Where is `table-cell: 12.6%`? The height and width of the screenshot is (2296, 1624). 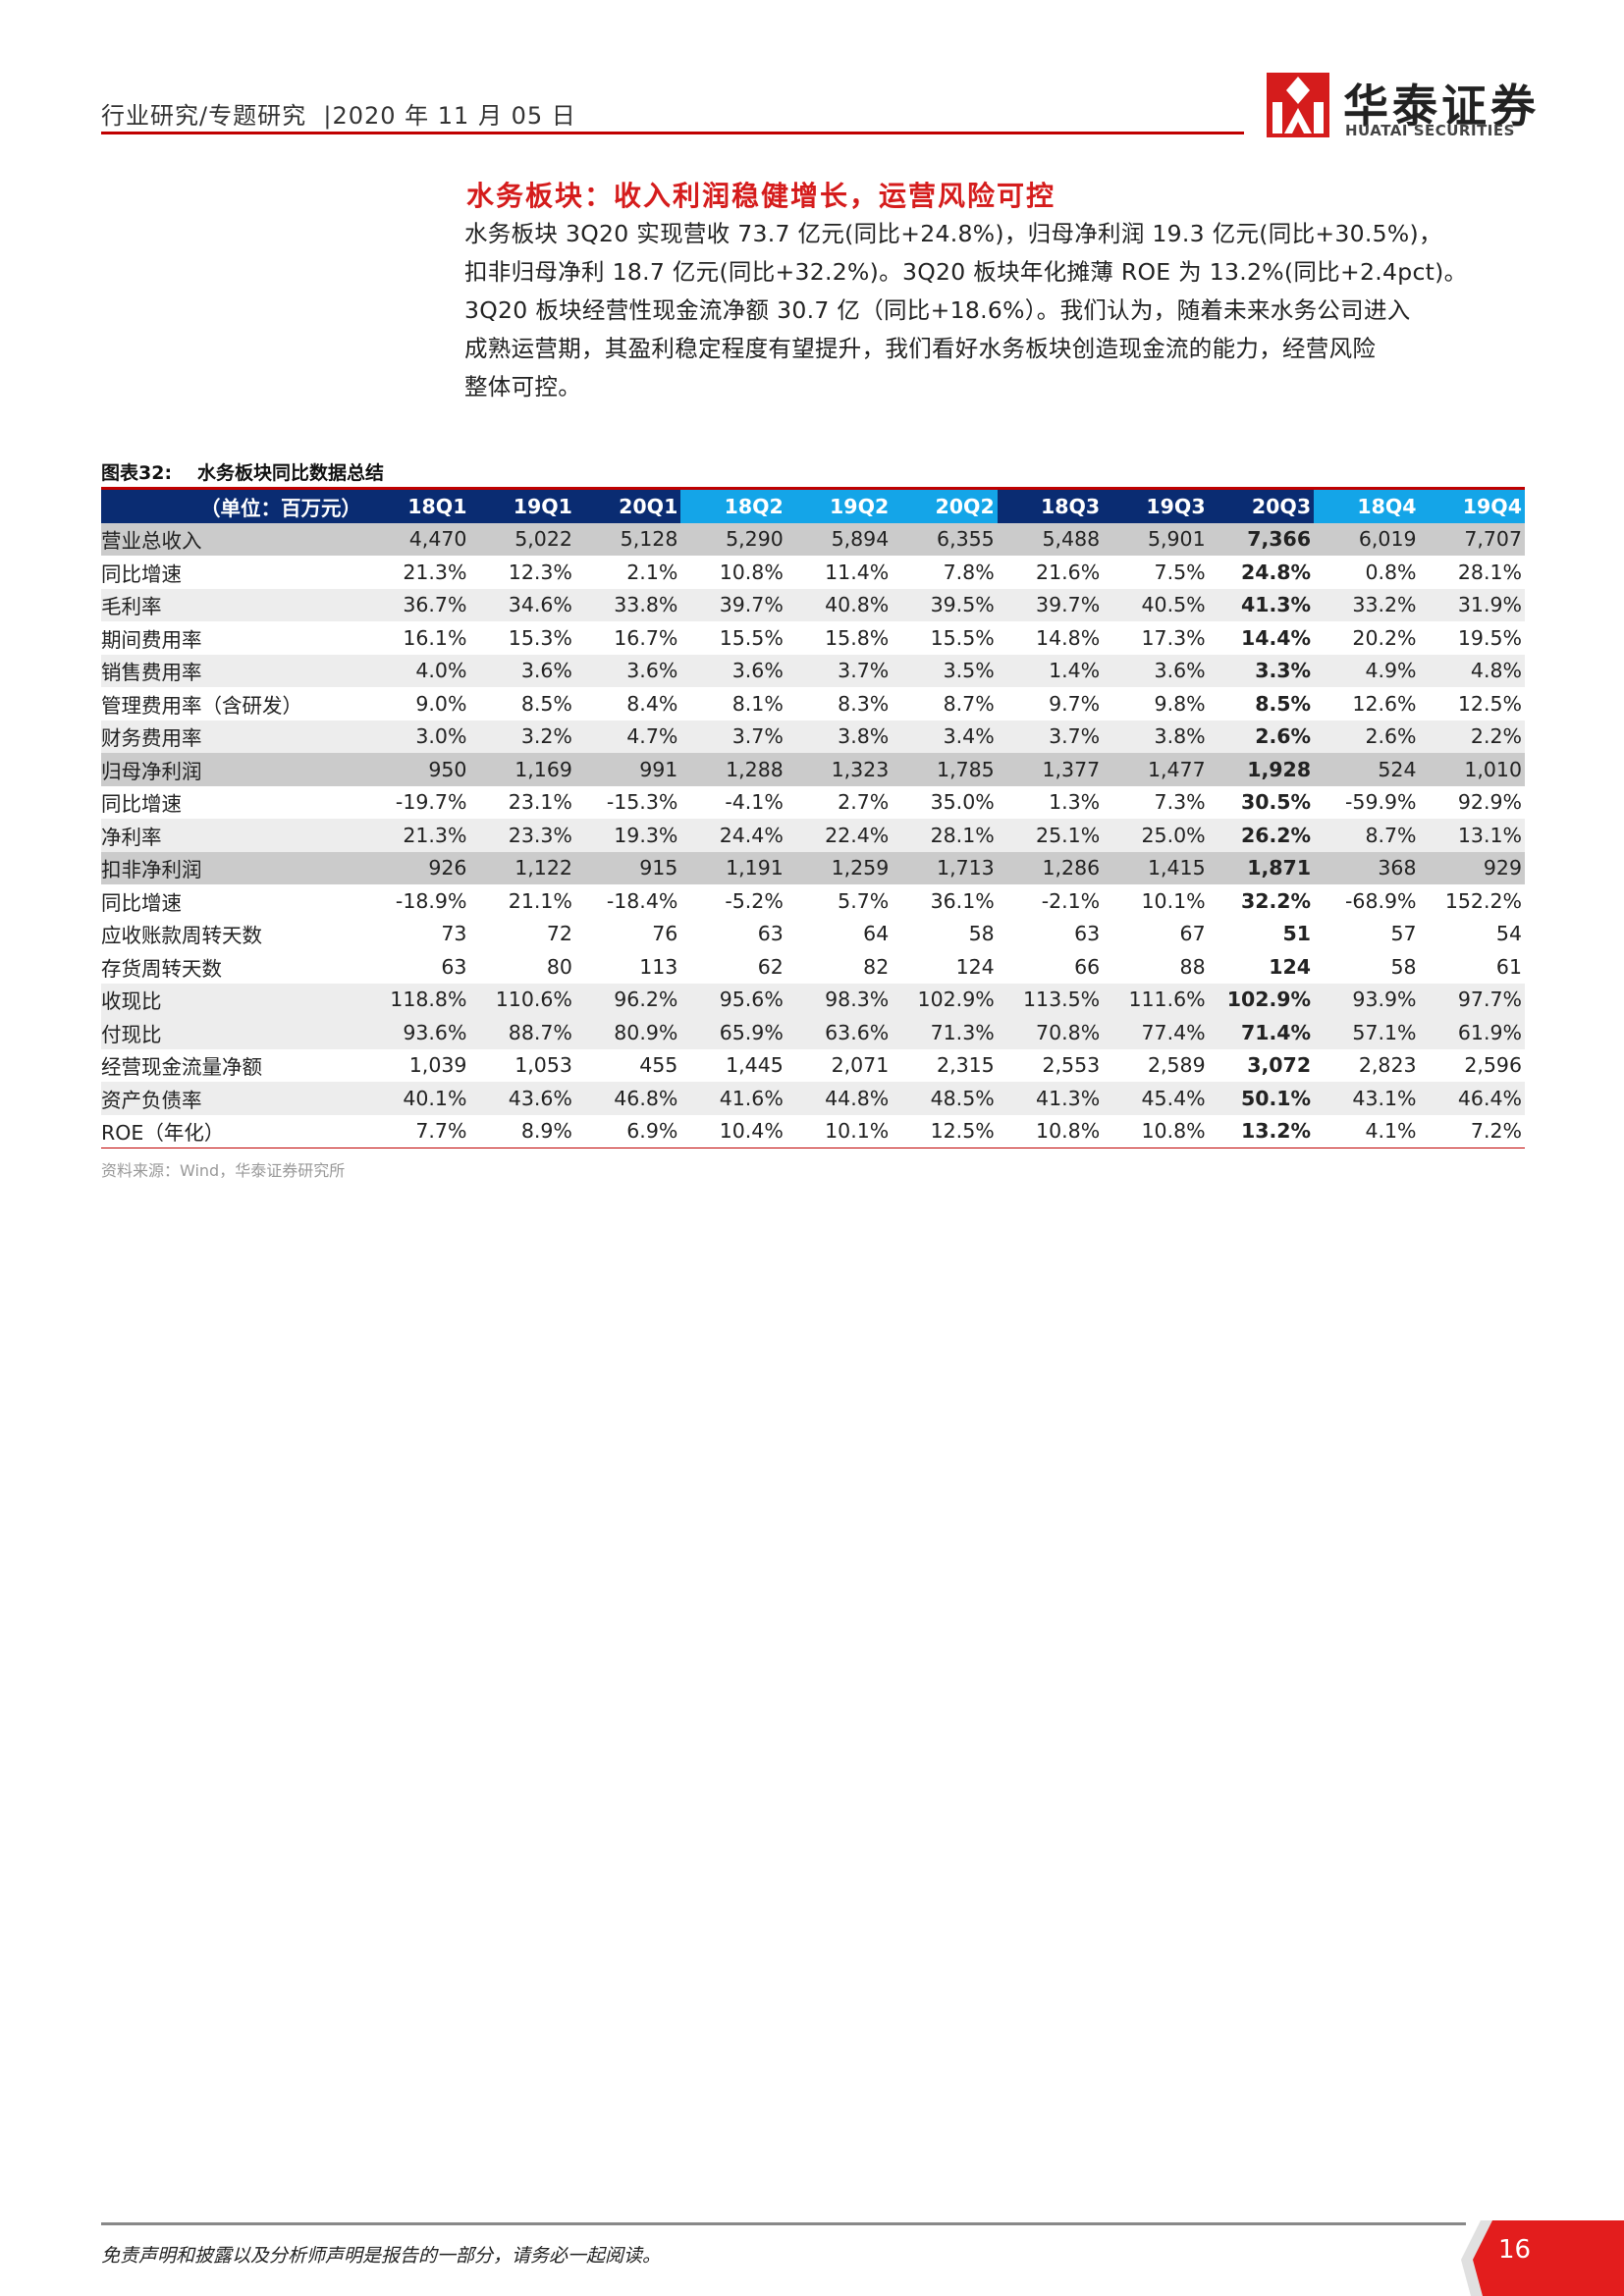
table-cell: 12.6% is located at coordinates (1367, 704).